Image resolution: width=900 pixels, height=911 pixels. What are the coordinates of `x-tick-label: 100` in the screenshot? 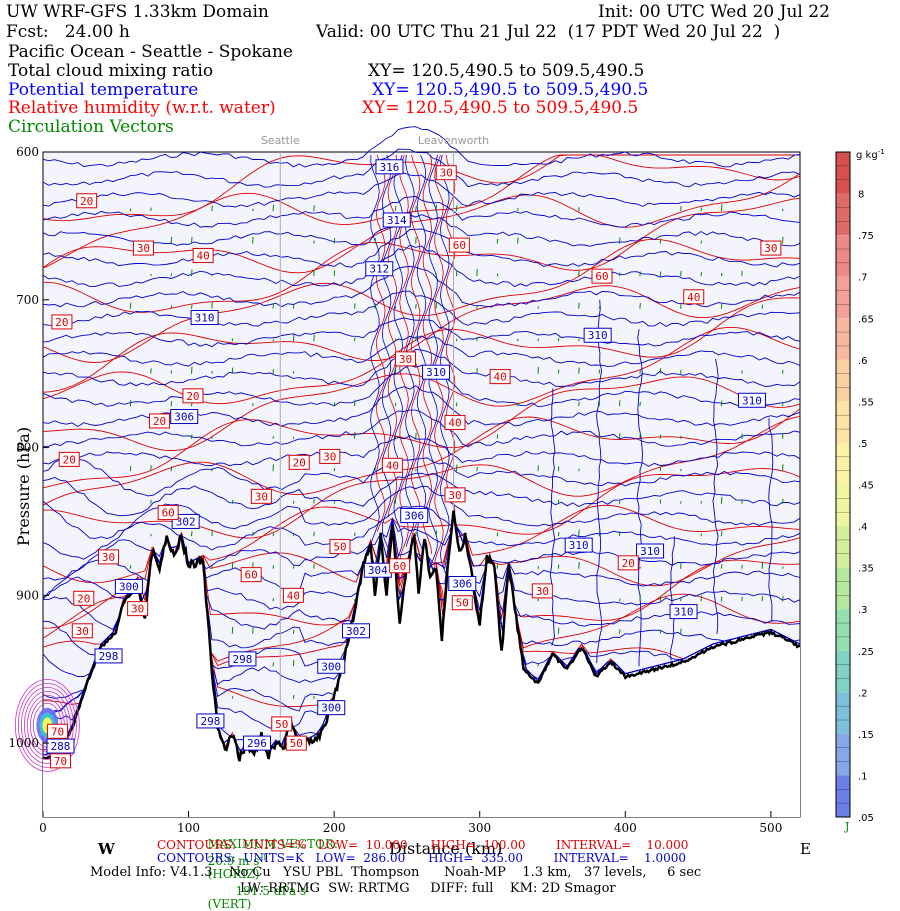 It's located at (188, 828).